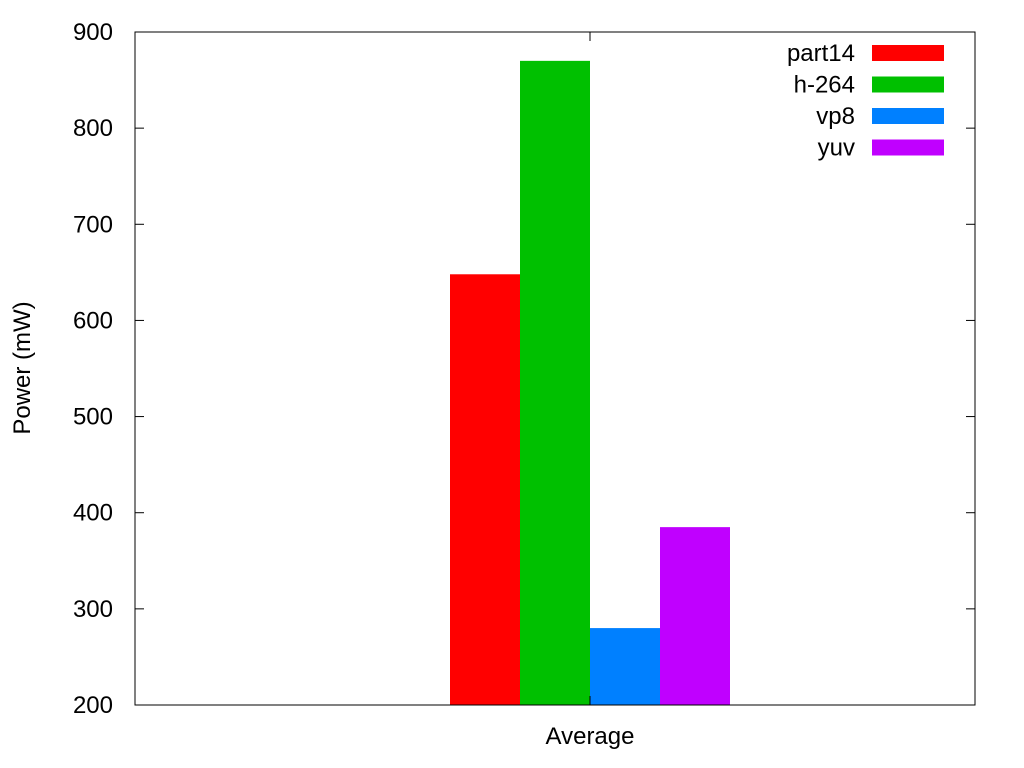 The height and width of the screenshot is (768, 1024). I want to click on bar-yuv, so click(695, 616).